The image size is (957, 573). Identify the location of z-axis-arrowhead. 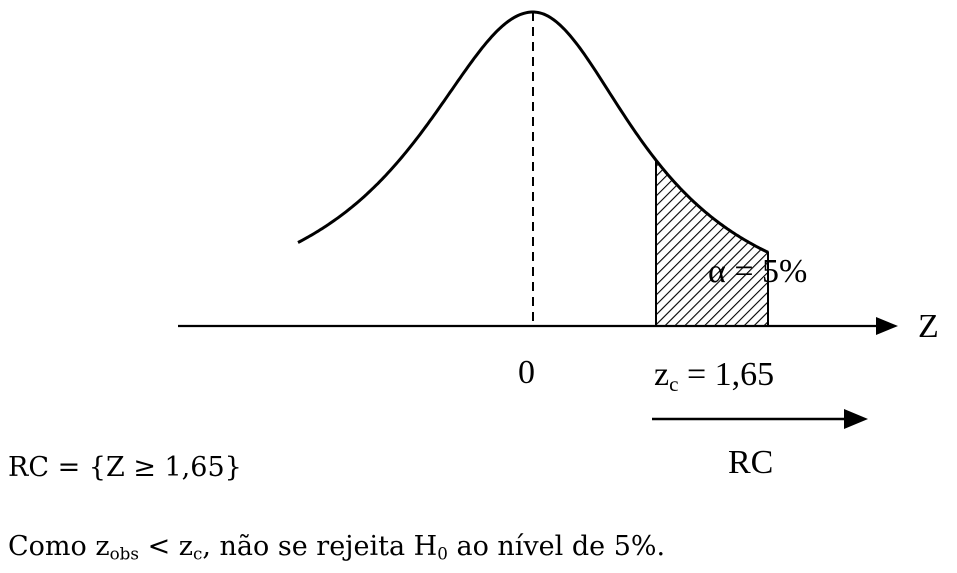
(887, 326).